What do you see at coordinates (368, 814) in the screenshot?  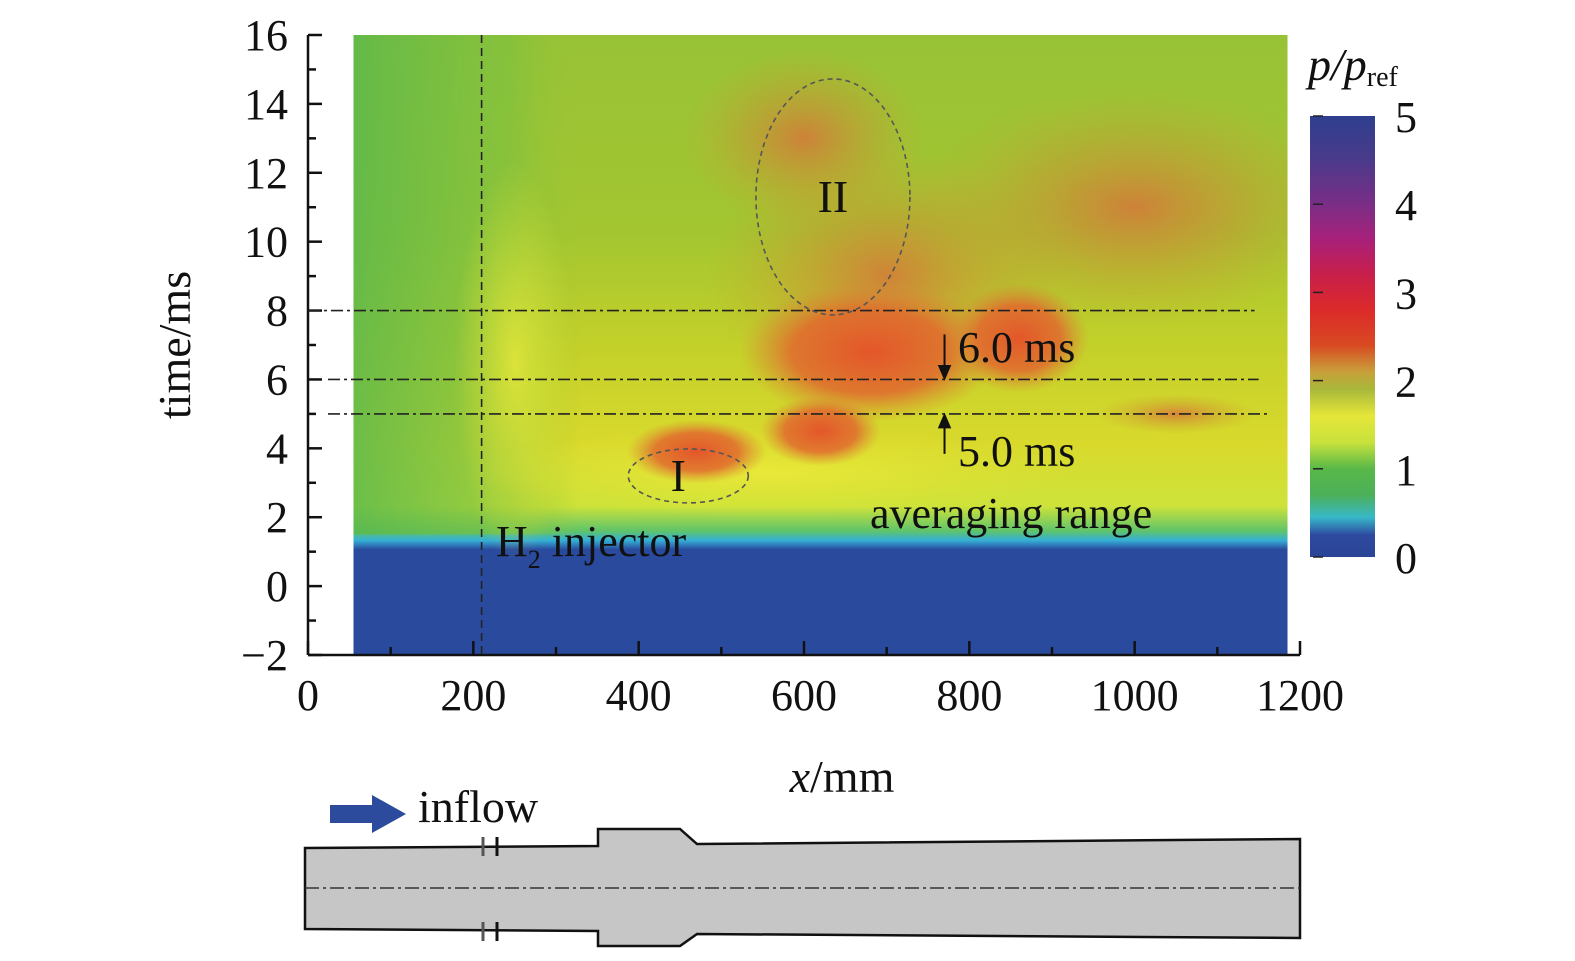 I see `inflow-arrow-icon` at bounding box center [368, 814].